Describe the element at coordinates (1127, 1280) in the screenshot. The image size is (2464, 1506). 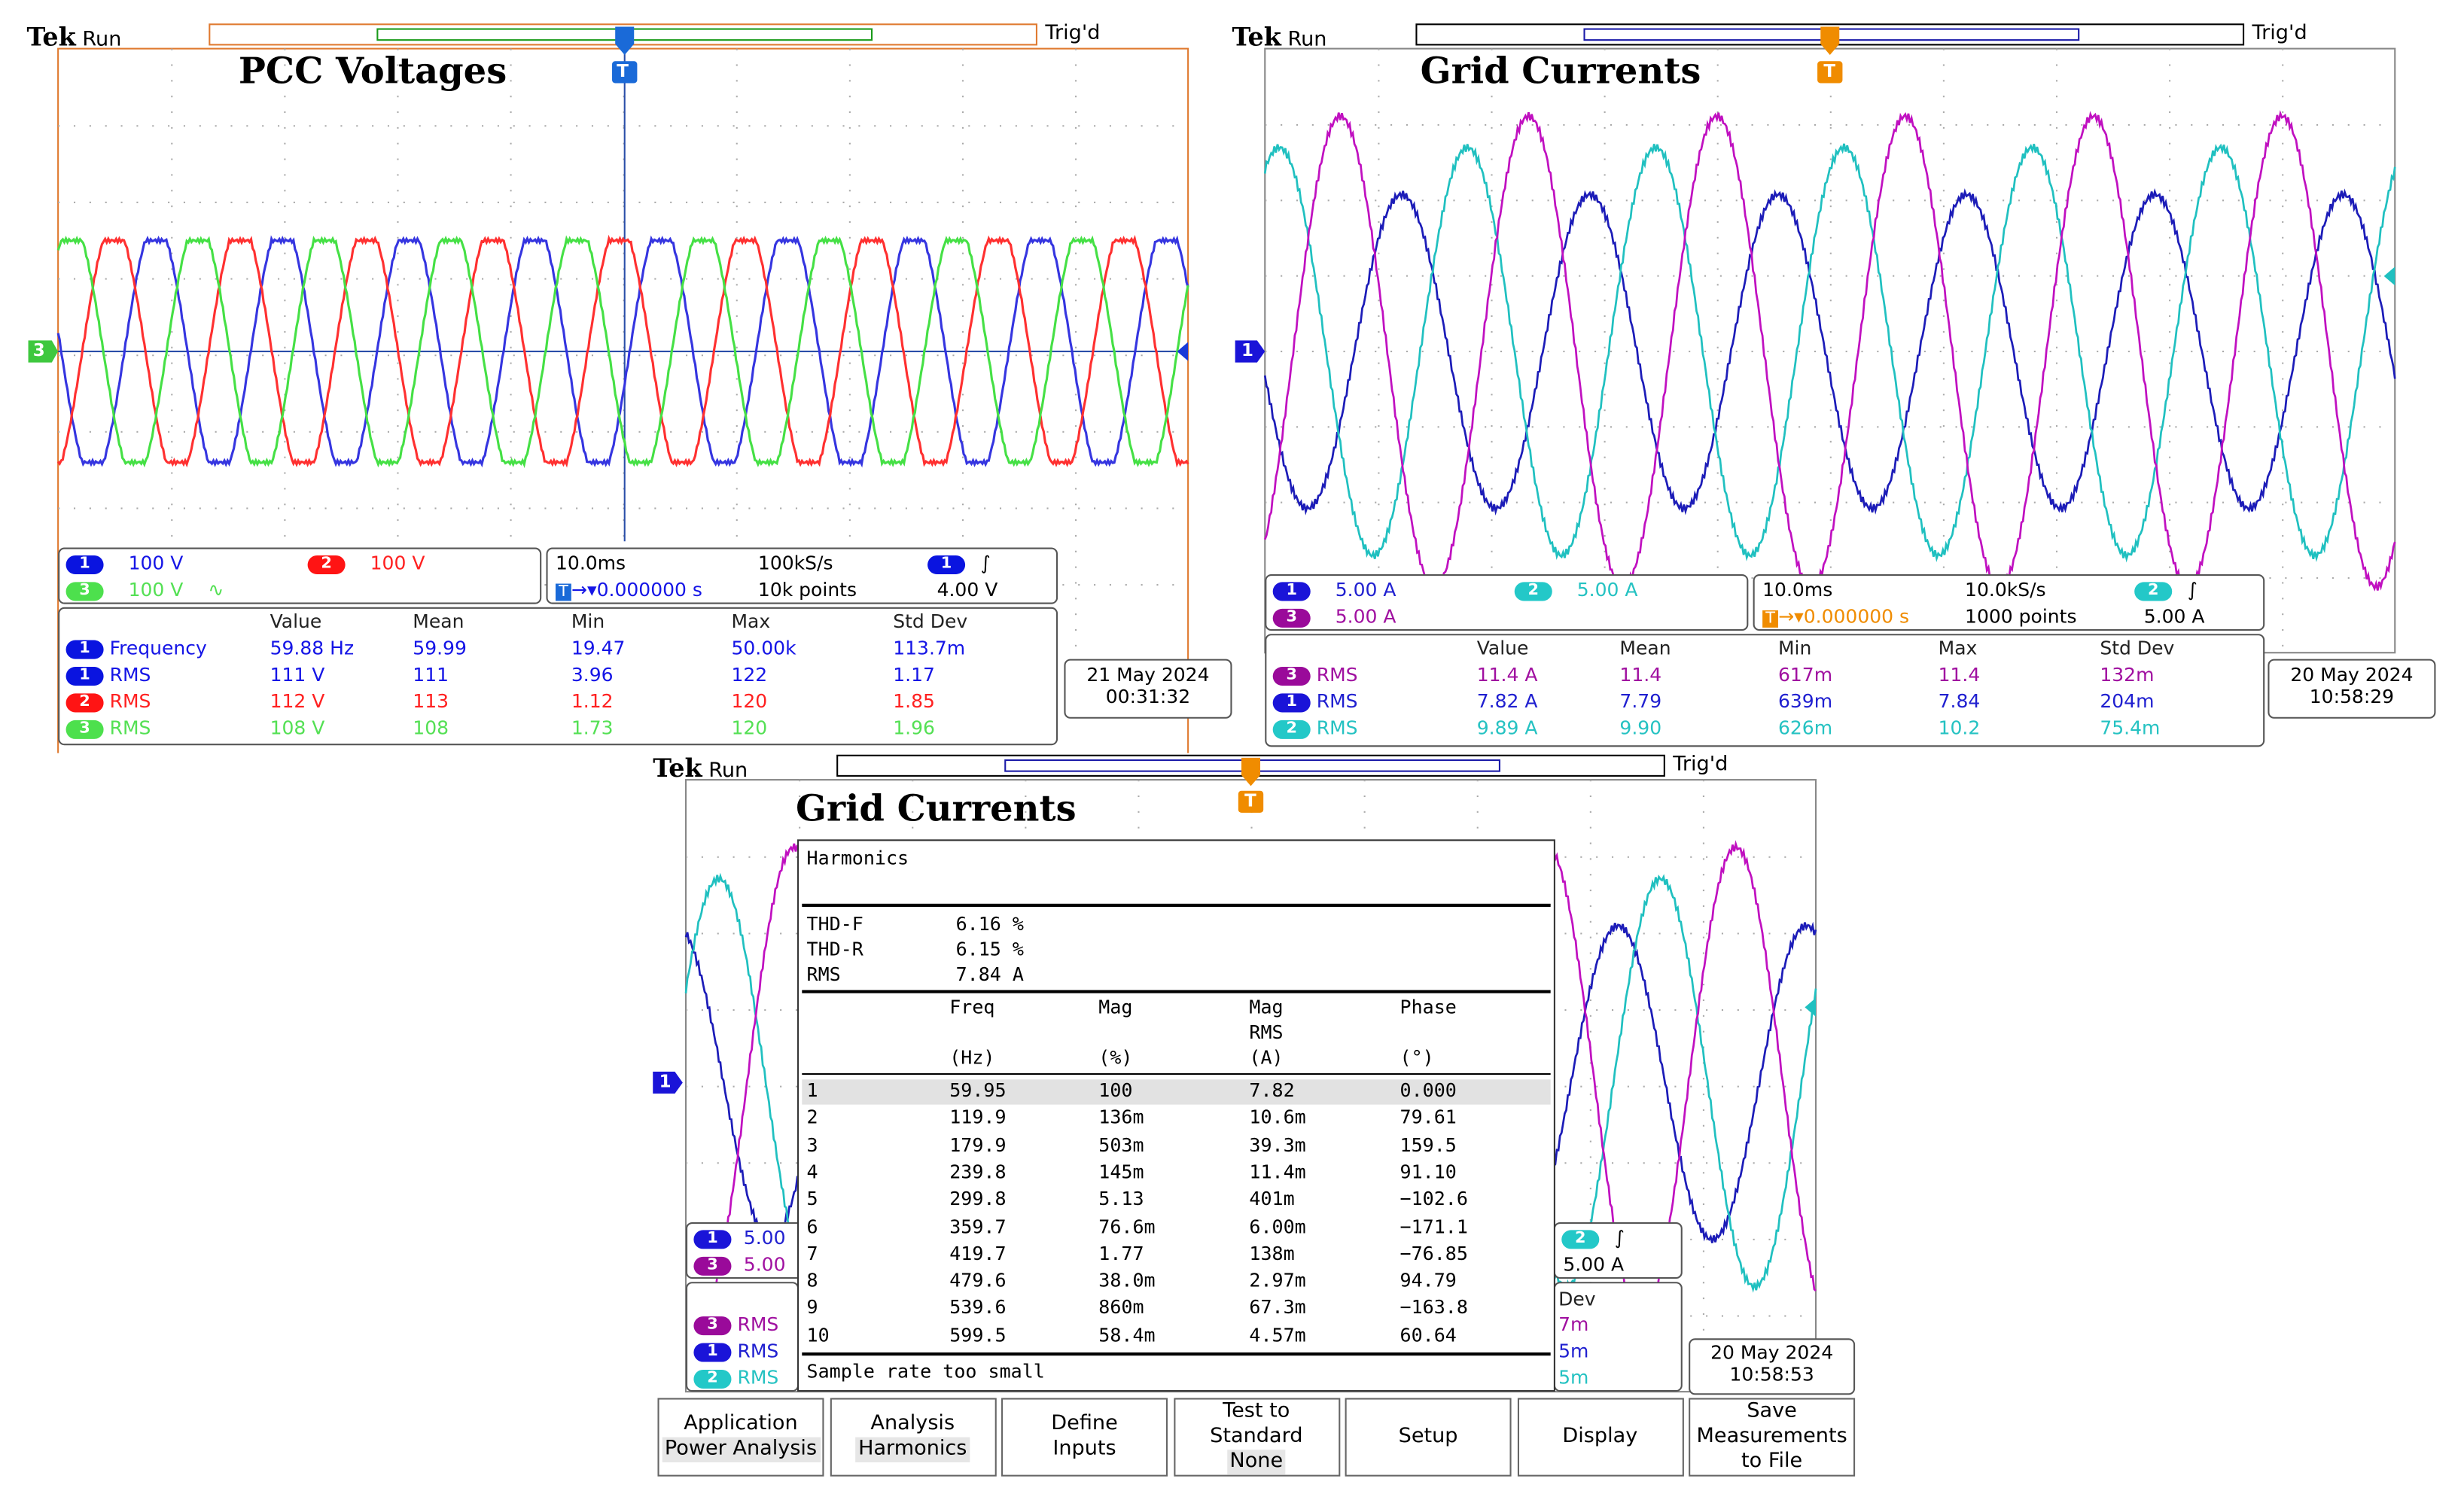
I see `harmonic-cell: 38.0m` at that location.